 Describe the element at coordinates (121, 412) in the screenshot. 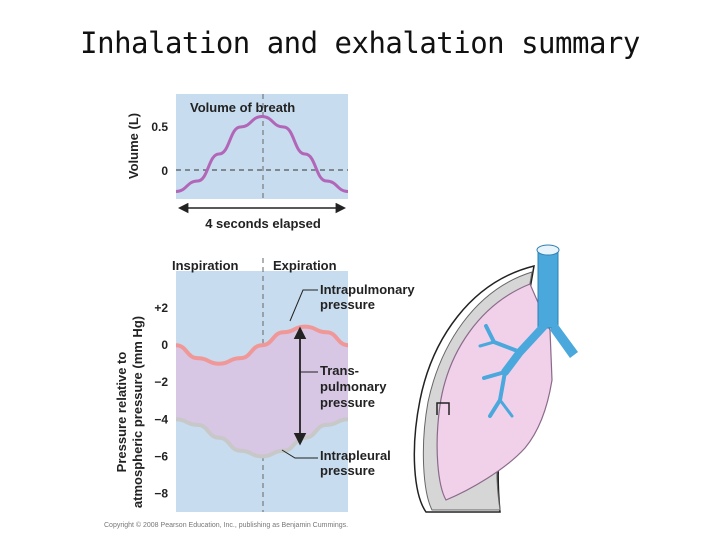

I see `pressure-y-axis-label-line1: Pressure relative to` at that location.